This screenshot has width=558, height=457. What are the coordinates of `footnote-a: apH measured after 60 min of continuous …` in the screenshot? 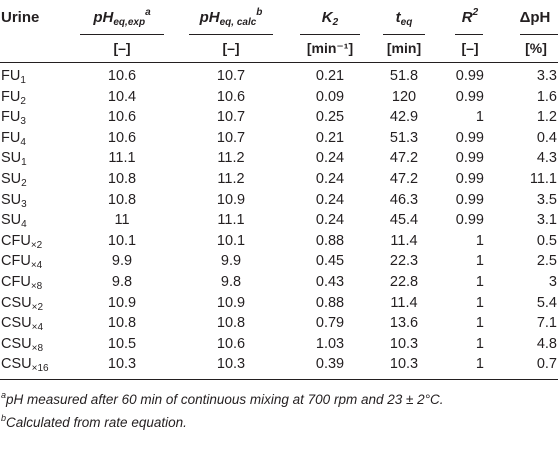 It's located at (222, 399).